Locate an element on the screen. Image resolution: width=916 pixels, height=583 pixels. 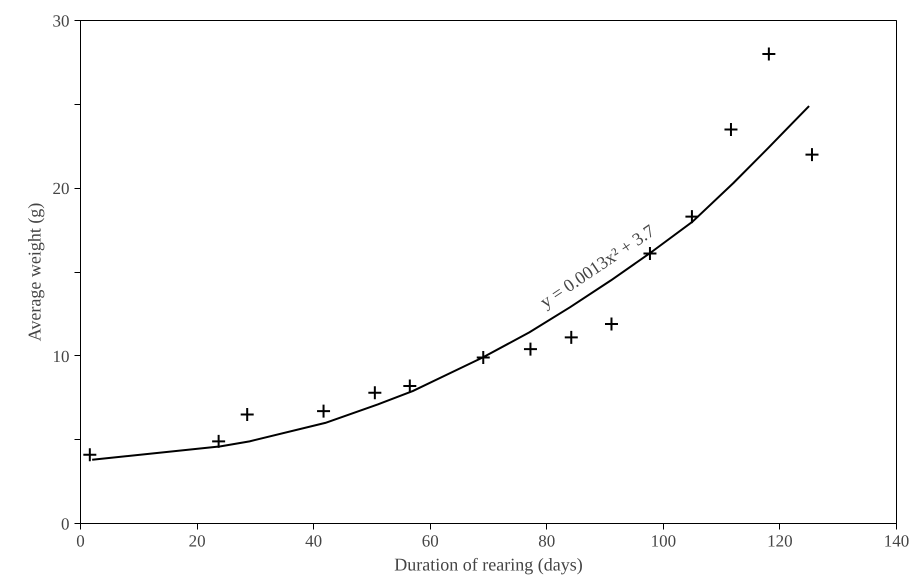
y-tick-label: 20 is located at coordinates (61, 188).